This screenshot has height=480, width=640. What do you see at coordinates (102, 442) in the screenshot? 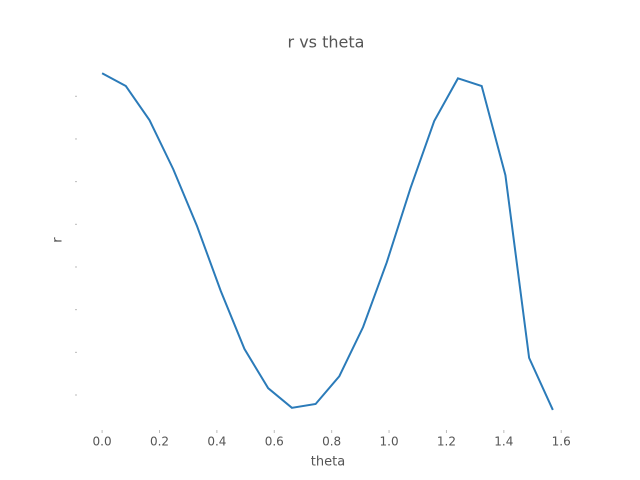
I see `x-tick-label: 0.0` at bounding box center [102, 442].